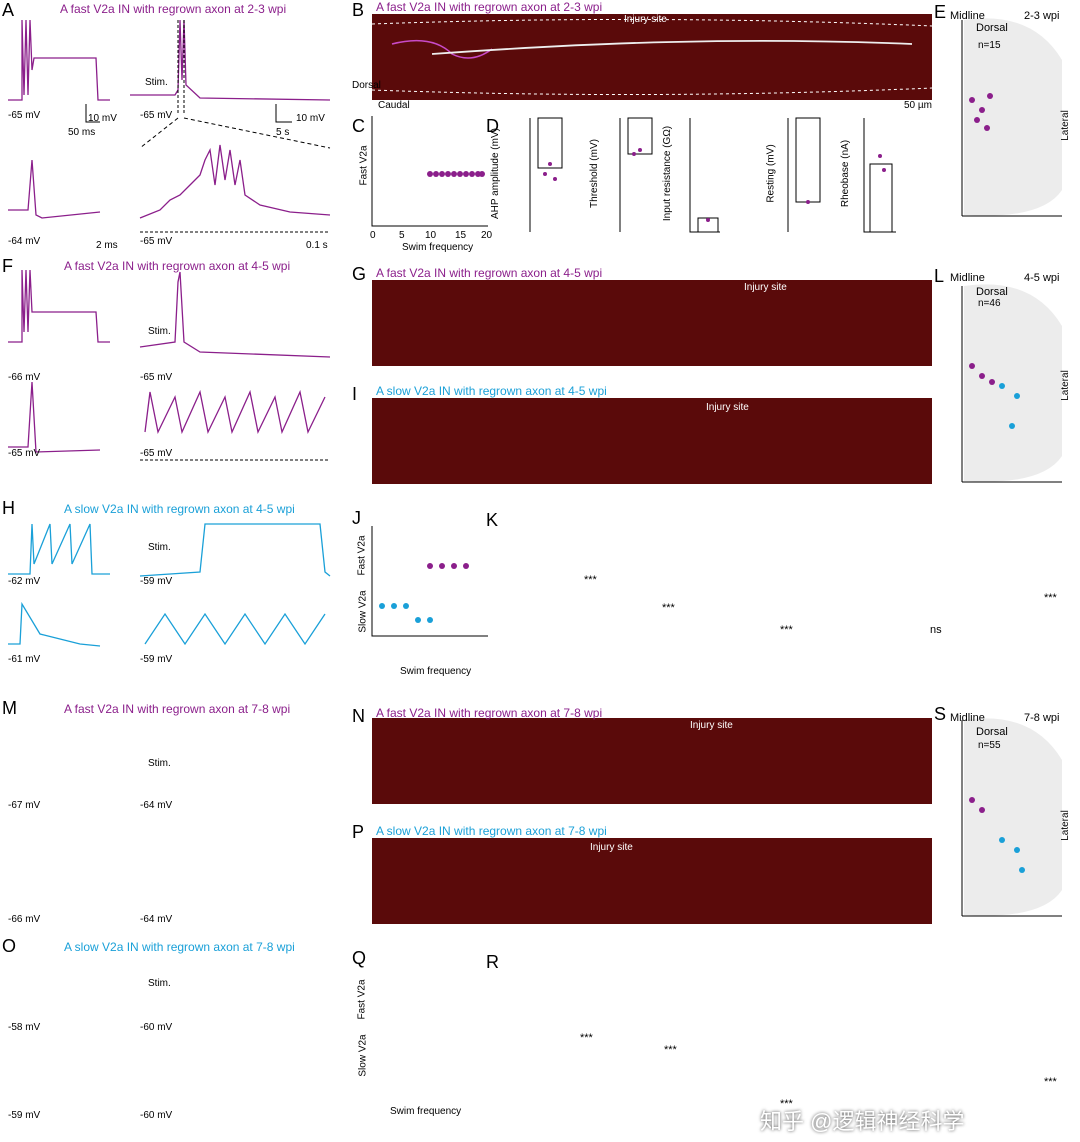 Image resolution: width=1080 pixels, height=1142 pixels. I want to click on s-midline: Midline, so click(967, 718).